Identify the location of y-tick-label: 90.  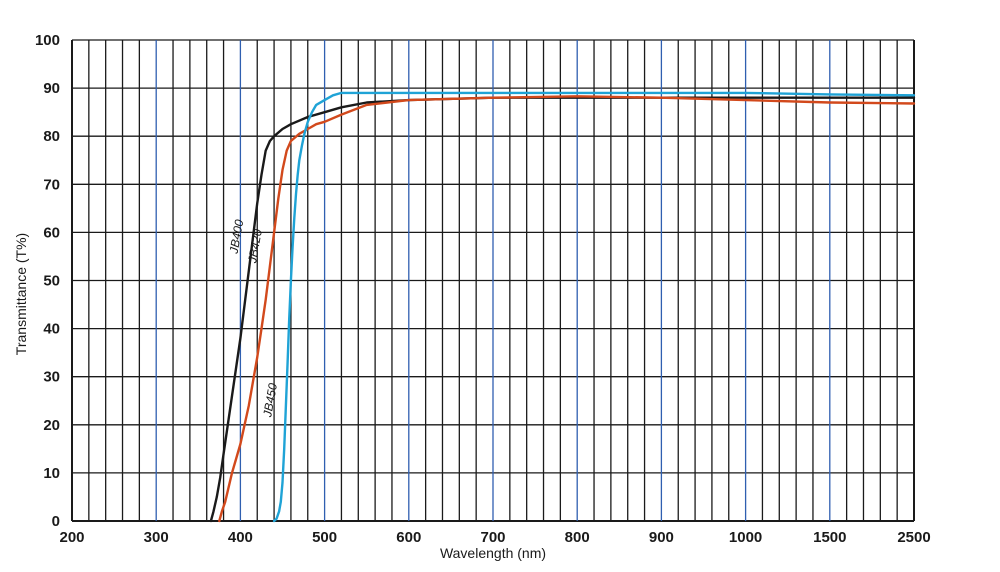
(51, 88).